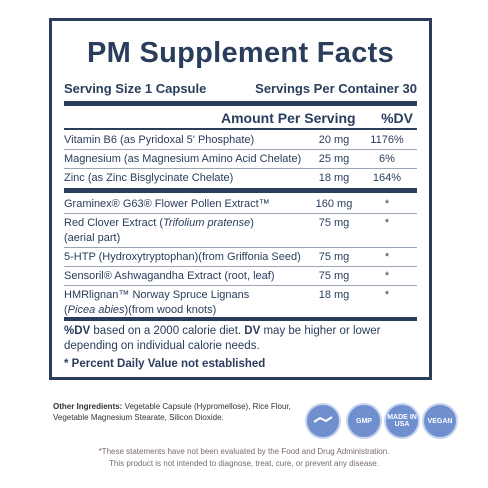 The width and height of the screenshot is (488, 488). Describe the element at coordinates (157, 295) in the screenshot. I see `name-part: HMRlignan™ Norway Spruce Lignans` at that location.